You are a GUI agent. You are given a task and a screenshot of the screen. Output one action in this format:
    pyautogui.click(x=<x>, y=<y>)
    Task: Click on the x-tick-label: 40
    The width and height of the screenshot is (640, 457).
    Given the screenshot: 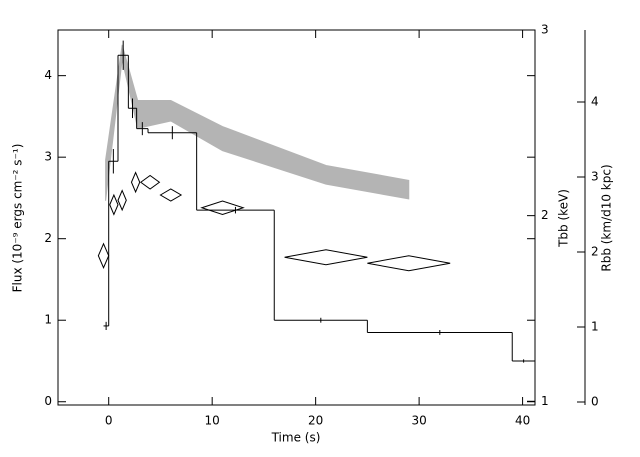 What is the action you would take?
    pyautogui.click(x=522, y=421)
    